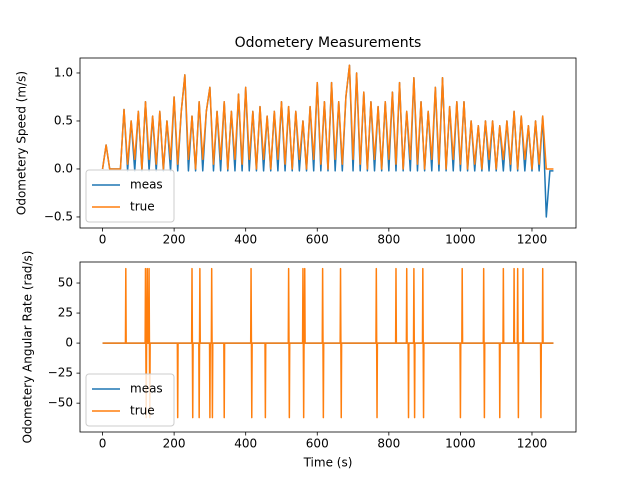 The image size is (640, 480). I want to click on y-tick-label: 0.5, so click(63, 120).